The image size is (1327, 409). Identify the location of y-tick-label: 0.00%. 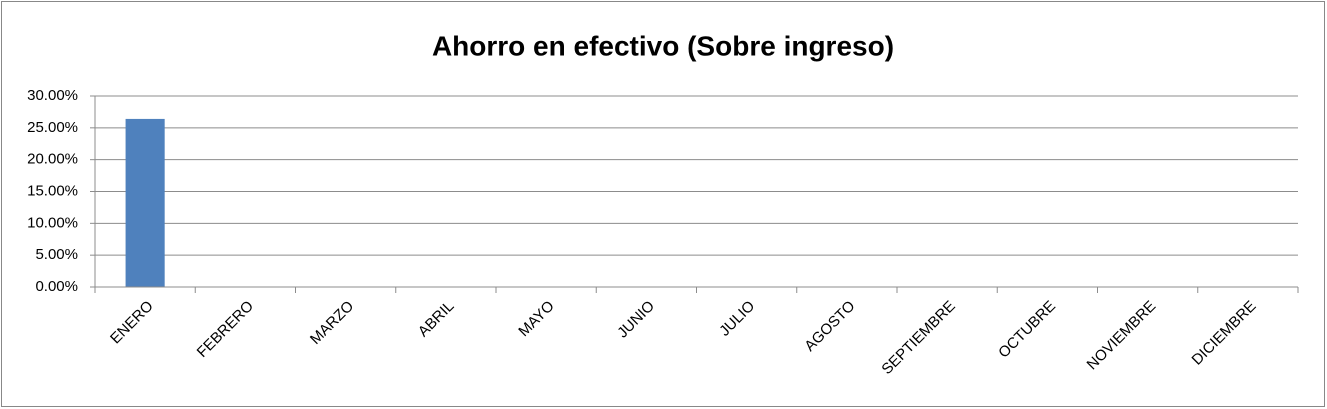
(56, 286).